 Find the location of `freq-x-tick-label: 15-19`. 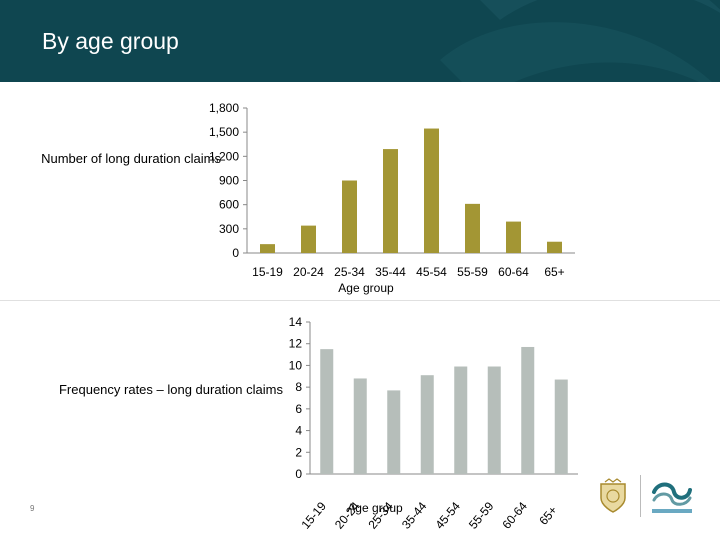

freq-x-tick-label: 15-19 is located at coordinates (313, 515).